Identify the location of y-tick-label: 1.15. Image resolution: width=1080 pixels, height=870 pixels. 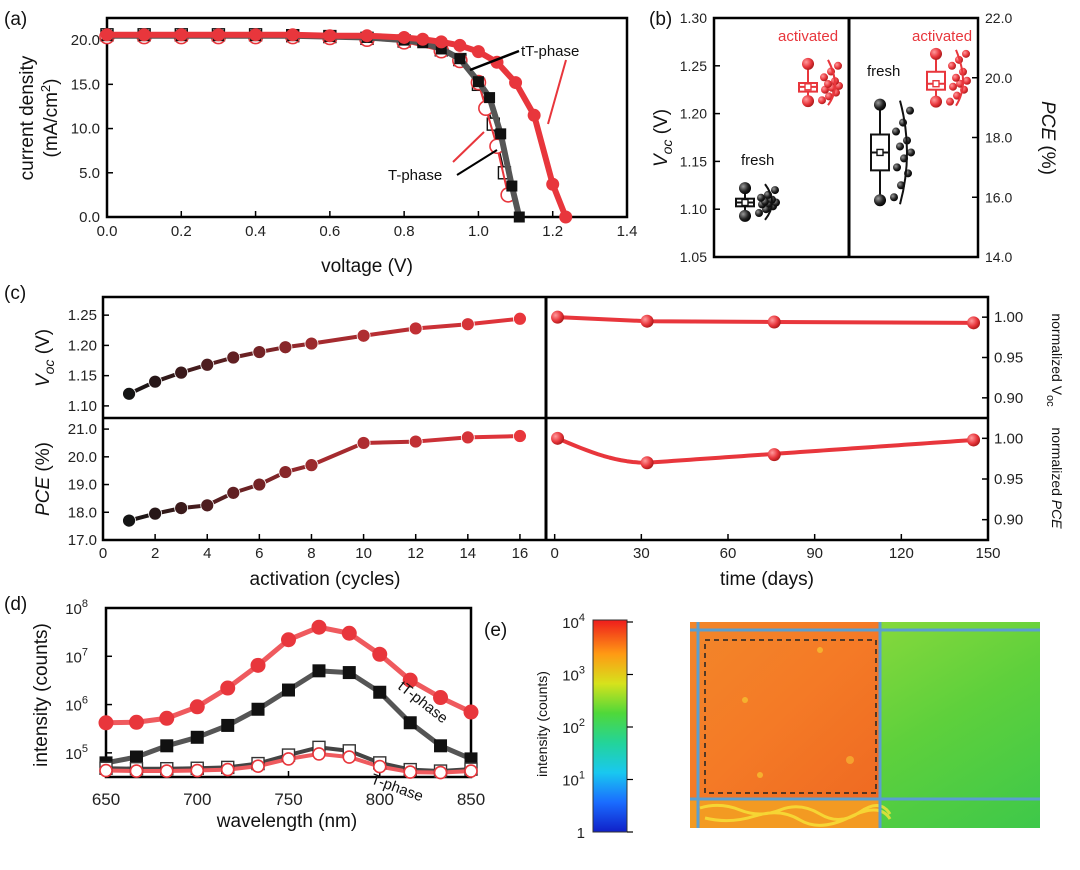
(82, 376).